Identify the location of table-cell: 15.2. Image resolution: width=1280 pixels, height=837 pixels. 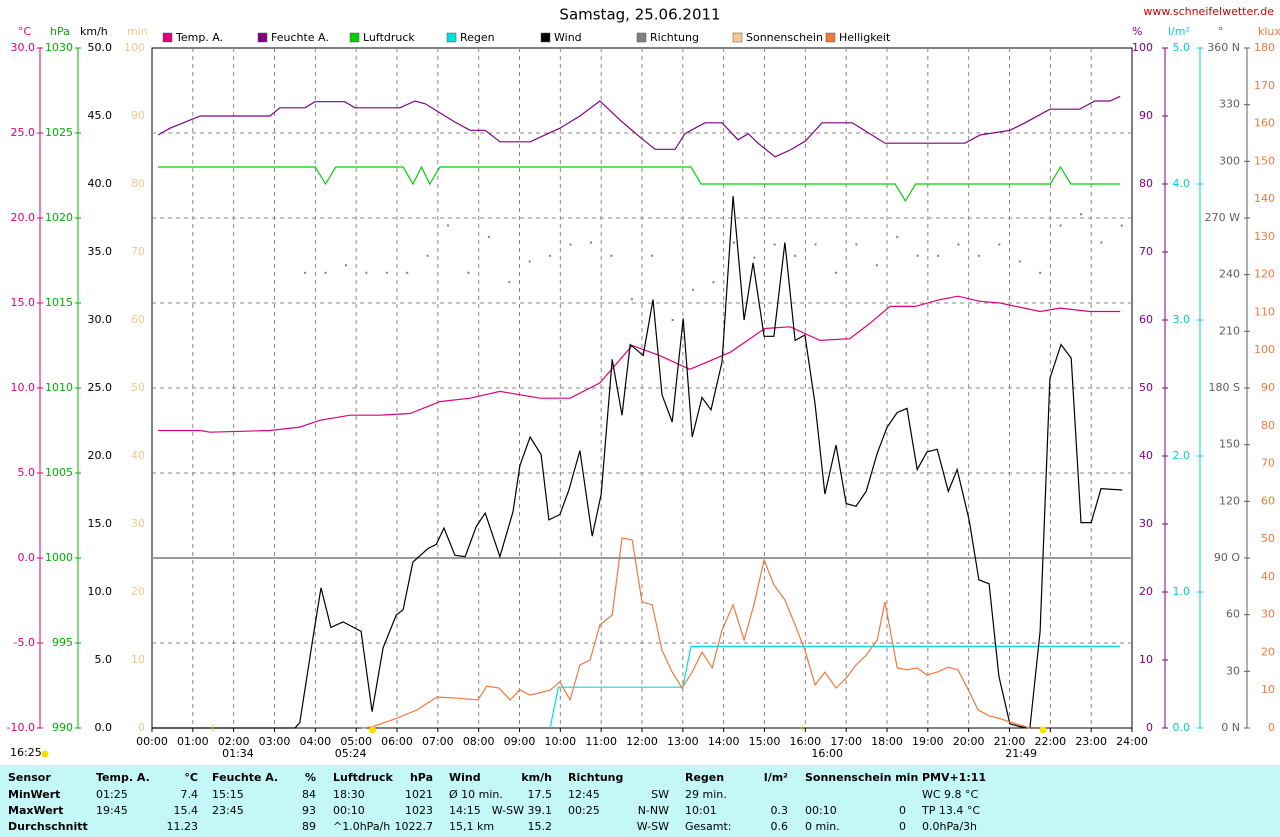
(540, 826).